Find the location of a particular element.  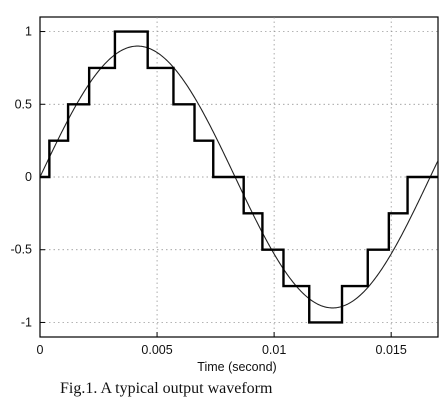

x-tick-label: 0.015 is located at coordinates (391, 350).